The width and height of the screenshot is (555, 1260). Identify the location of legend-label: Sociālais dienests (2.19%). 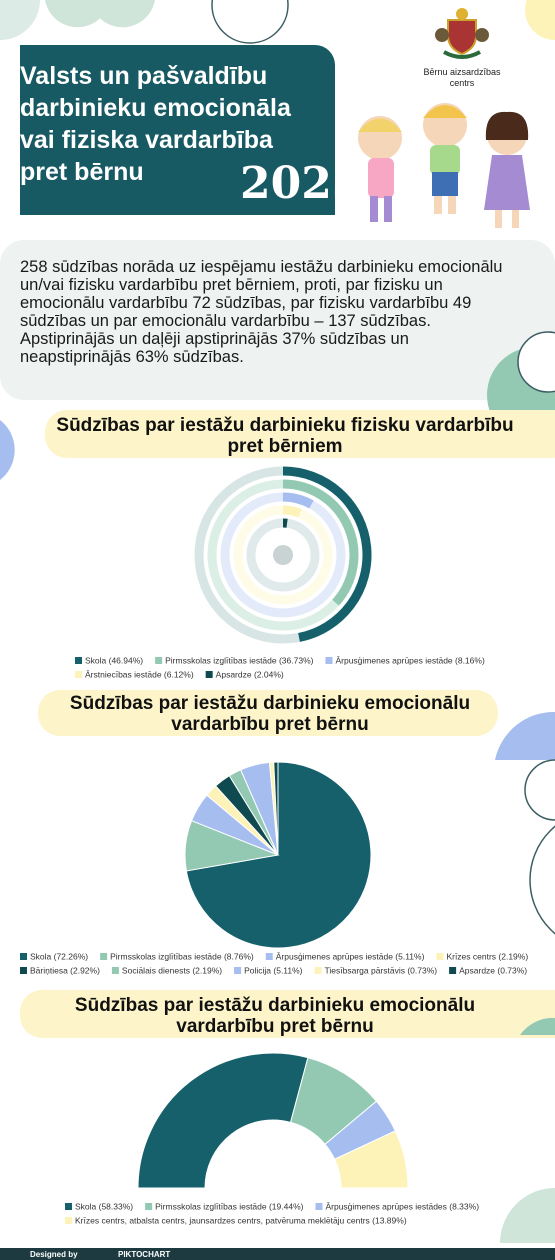
(172, 970).